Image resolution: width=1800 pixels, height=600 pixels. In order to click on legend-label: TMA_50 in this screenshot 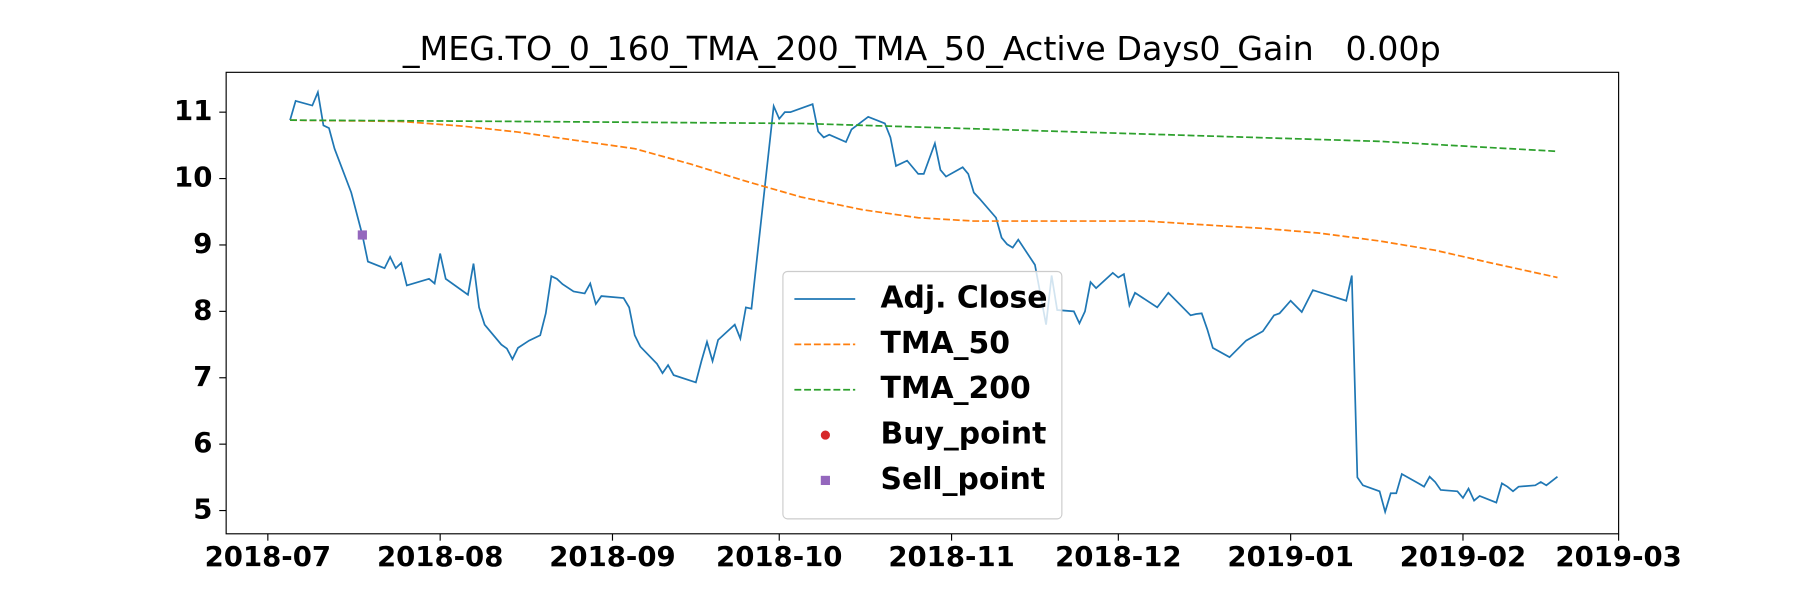, I will do `click(945, 343)`.